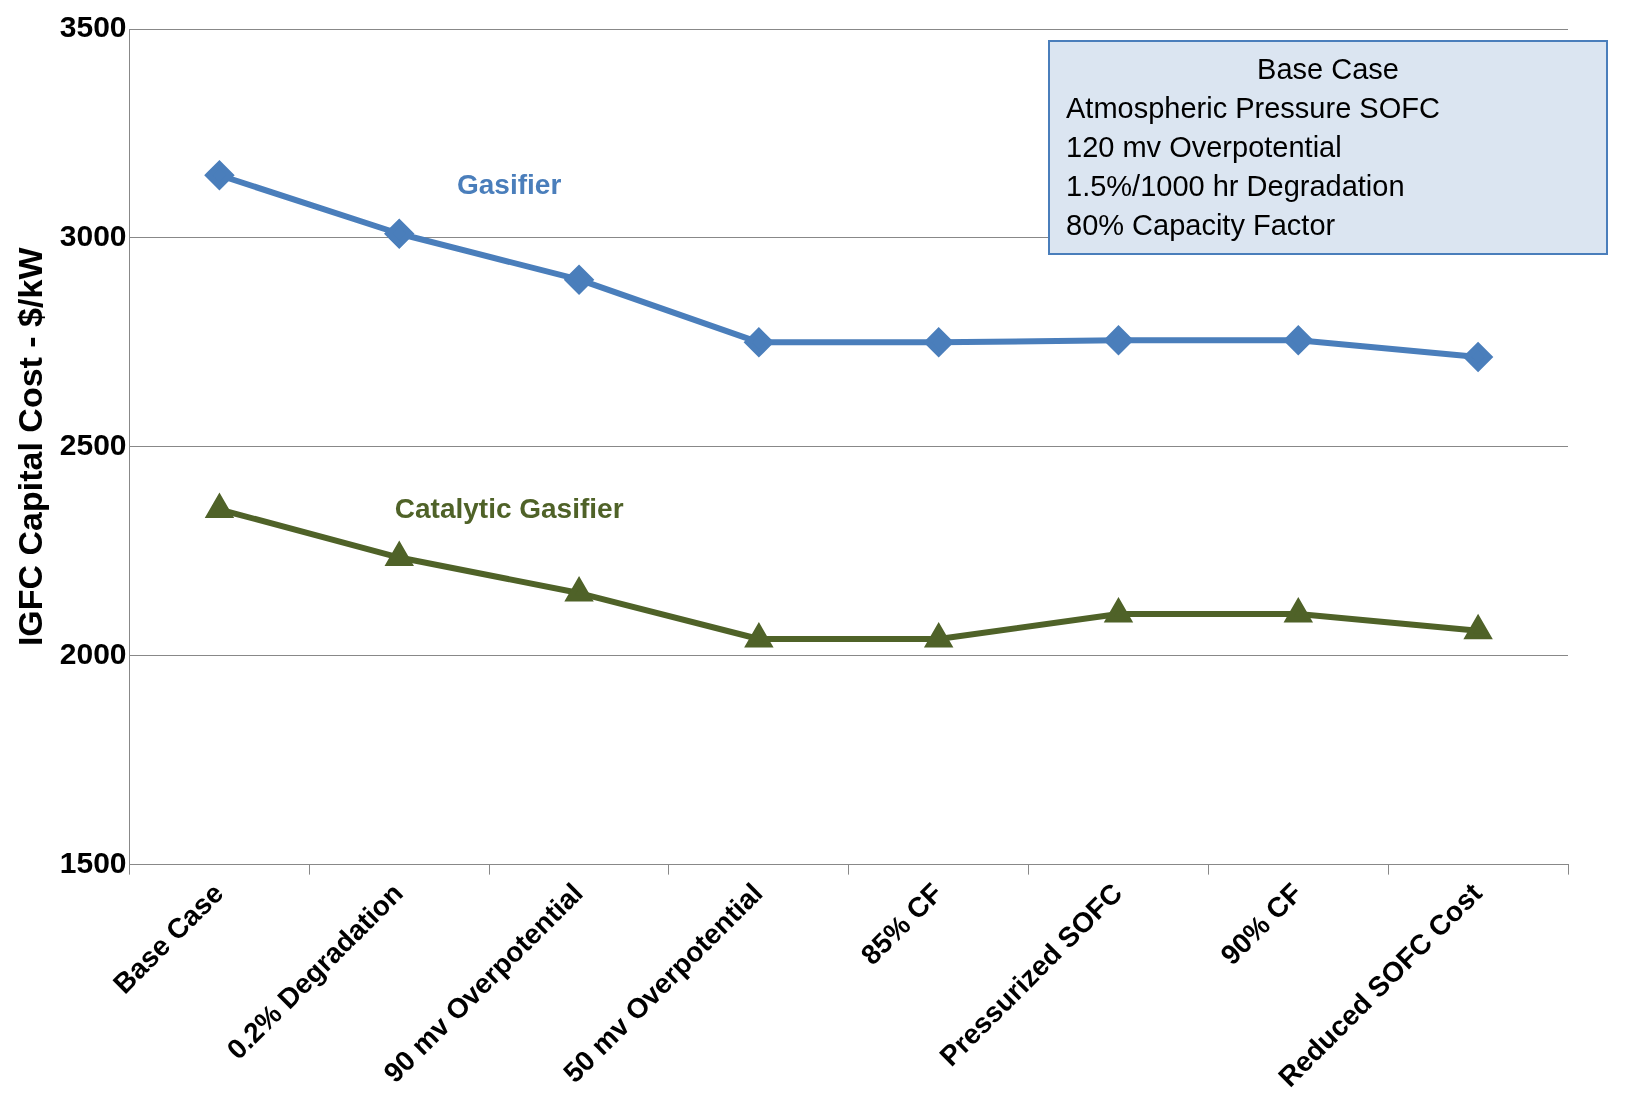 The image size is (1627, 1109). What do you see at coordinates (1328, 69) in the screenshot?
I see `annotation: Base Case` at bounding box center [1328, 69].